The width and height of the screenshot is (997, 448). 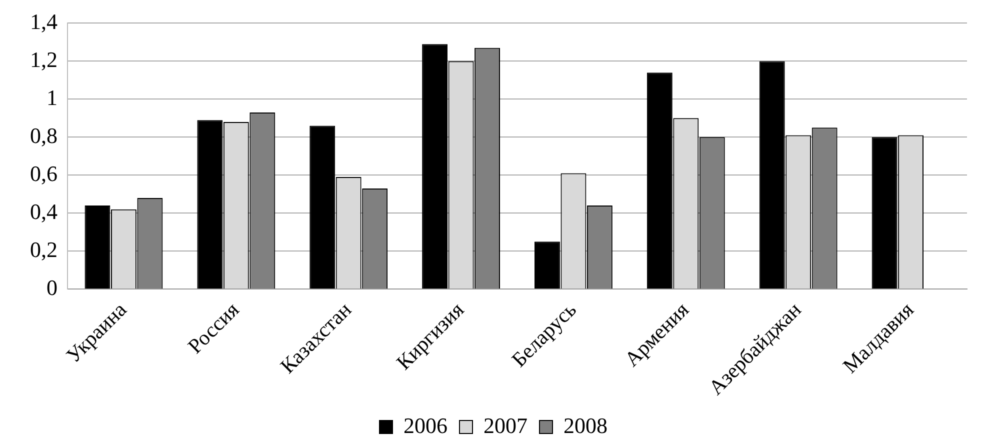 What do you see at coordinates (44, 173) in the screenshot?
I see `y-tick-label: 0,6` at bounding box center [44, 173].